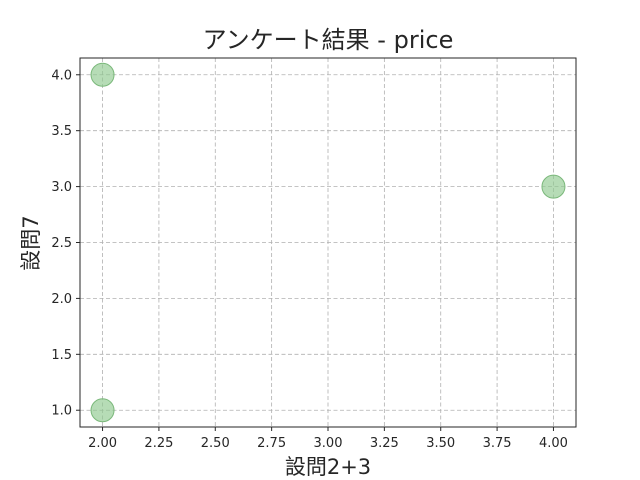 The image size is (640, 480). Describe the element at coordinates (61, 299) in the screenshot. I see `y-tick-label: 2.0` at that location.